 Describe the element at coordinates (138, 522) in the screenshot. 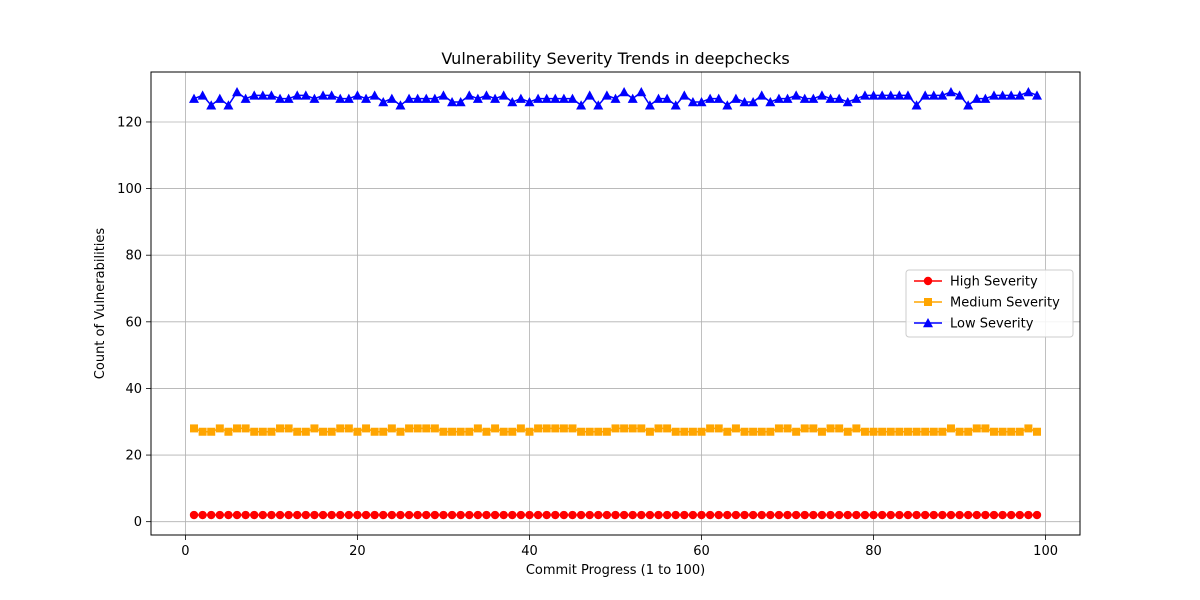

I see `y-tick-label: 0` at that location.